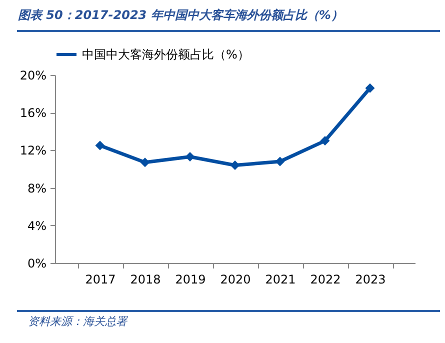  Describe the element at coordinates (33, 151) in the screenshot. I see `y-tick-label: 12%` at that location.